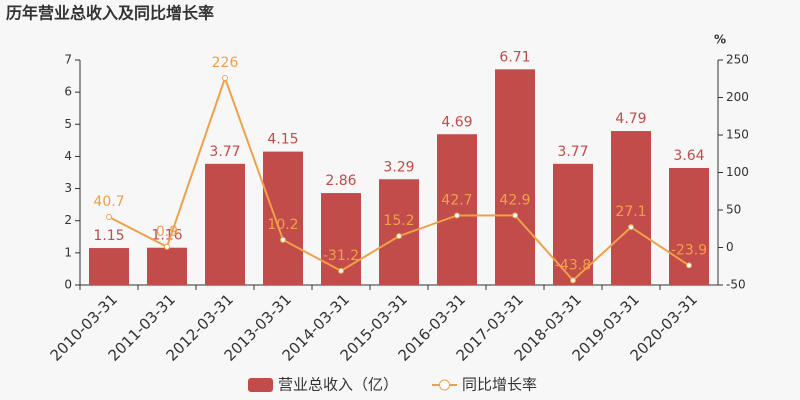 This screenshot has width=800, height=400. I want to click on bar-value-label: 1.15, so click(108, 236).